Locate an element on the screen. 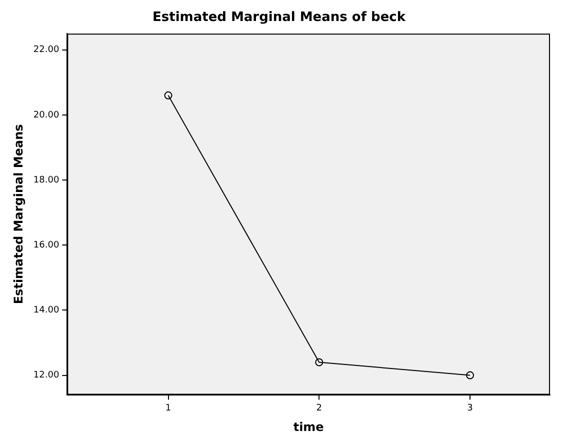  y-tick-label: 18.00 is located at coordinates (46, 180).